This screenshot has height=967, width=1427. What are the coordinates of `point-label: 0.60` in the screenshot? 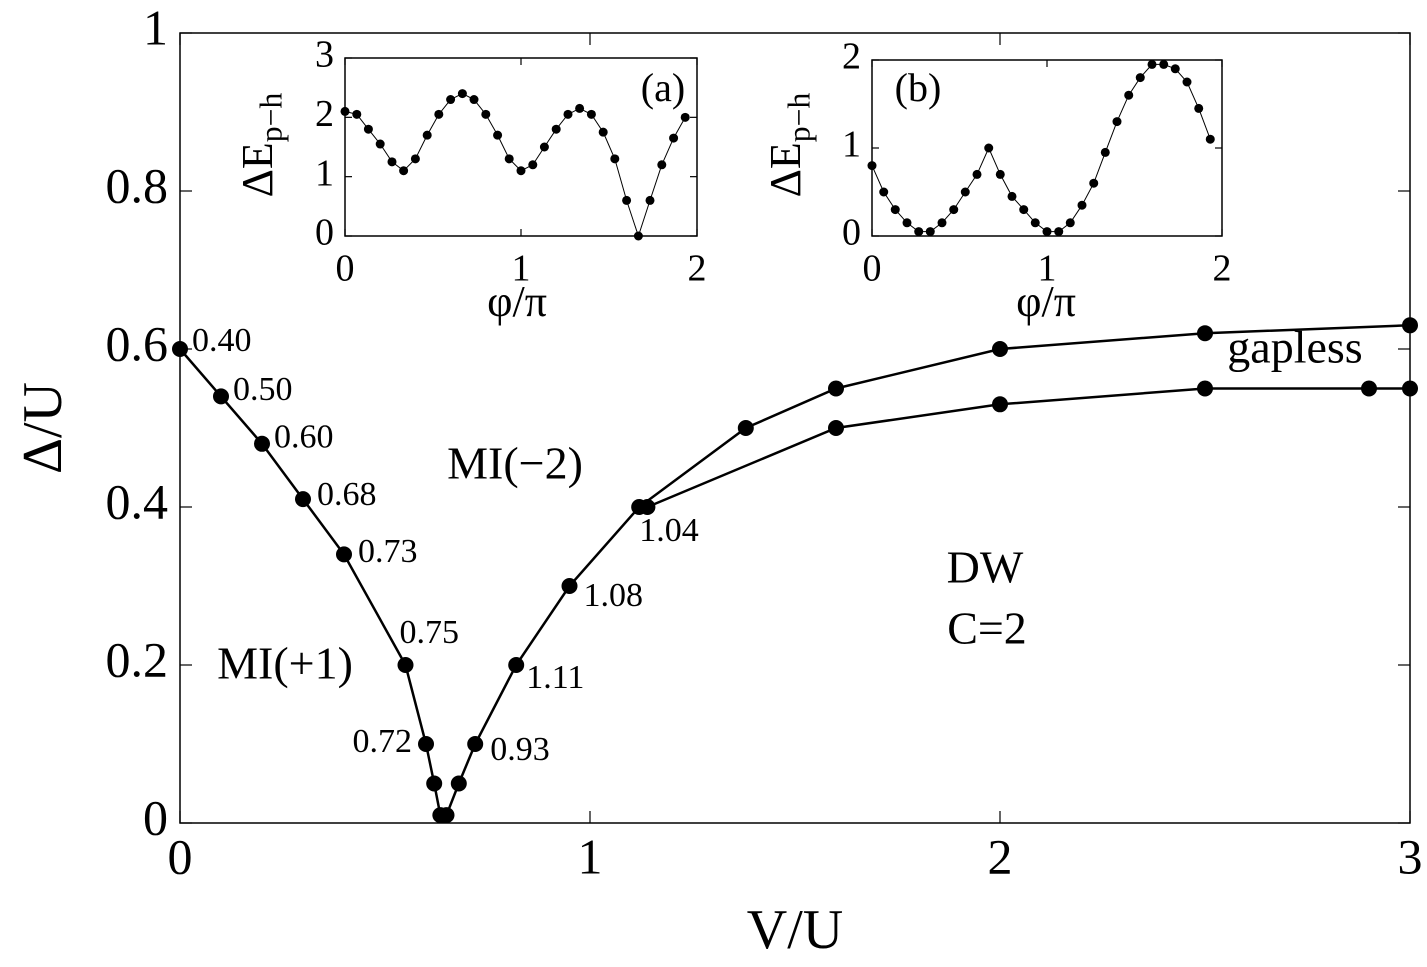 It's located at (304, 437).